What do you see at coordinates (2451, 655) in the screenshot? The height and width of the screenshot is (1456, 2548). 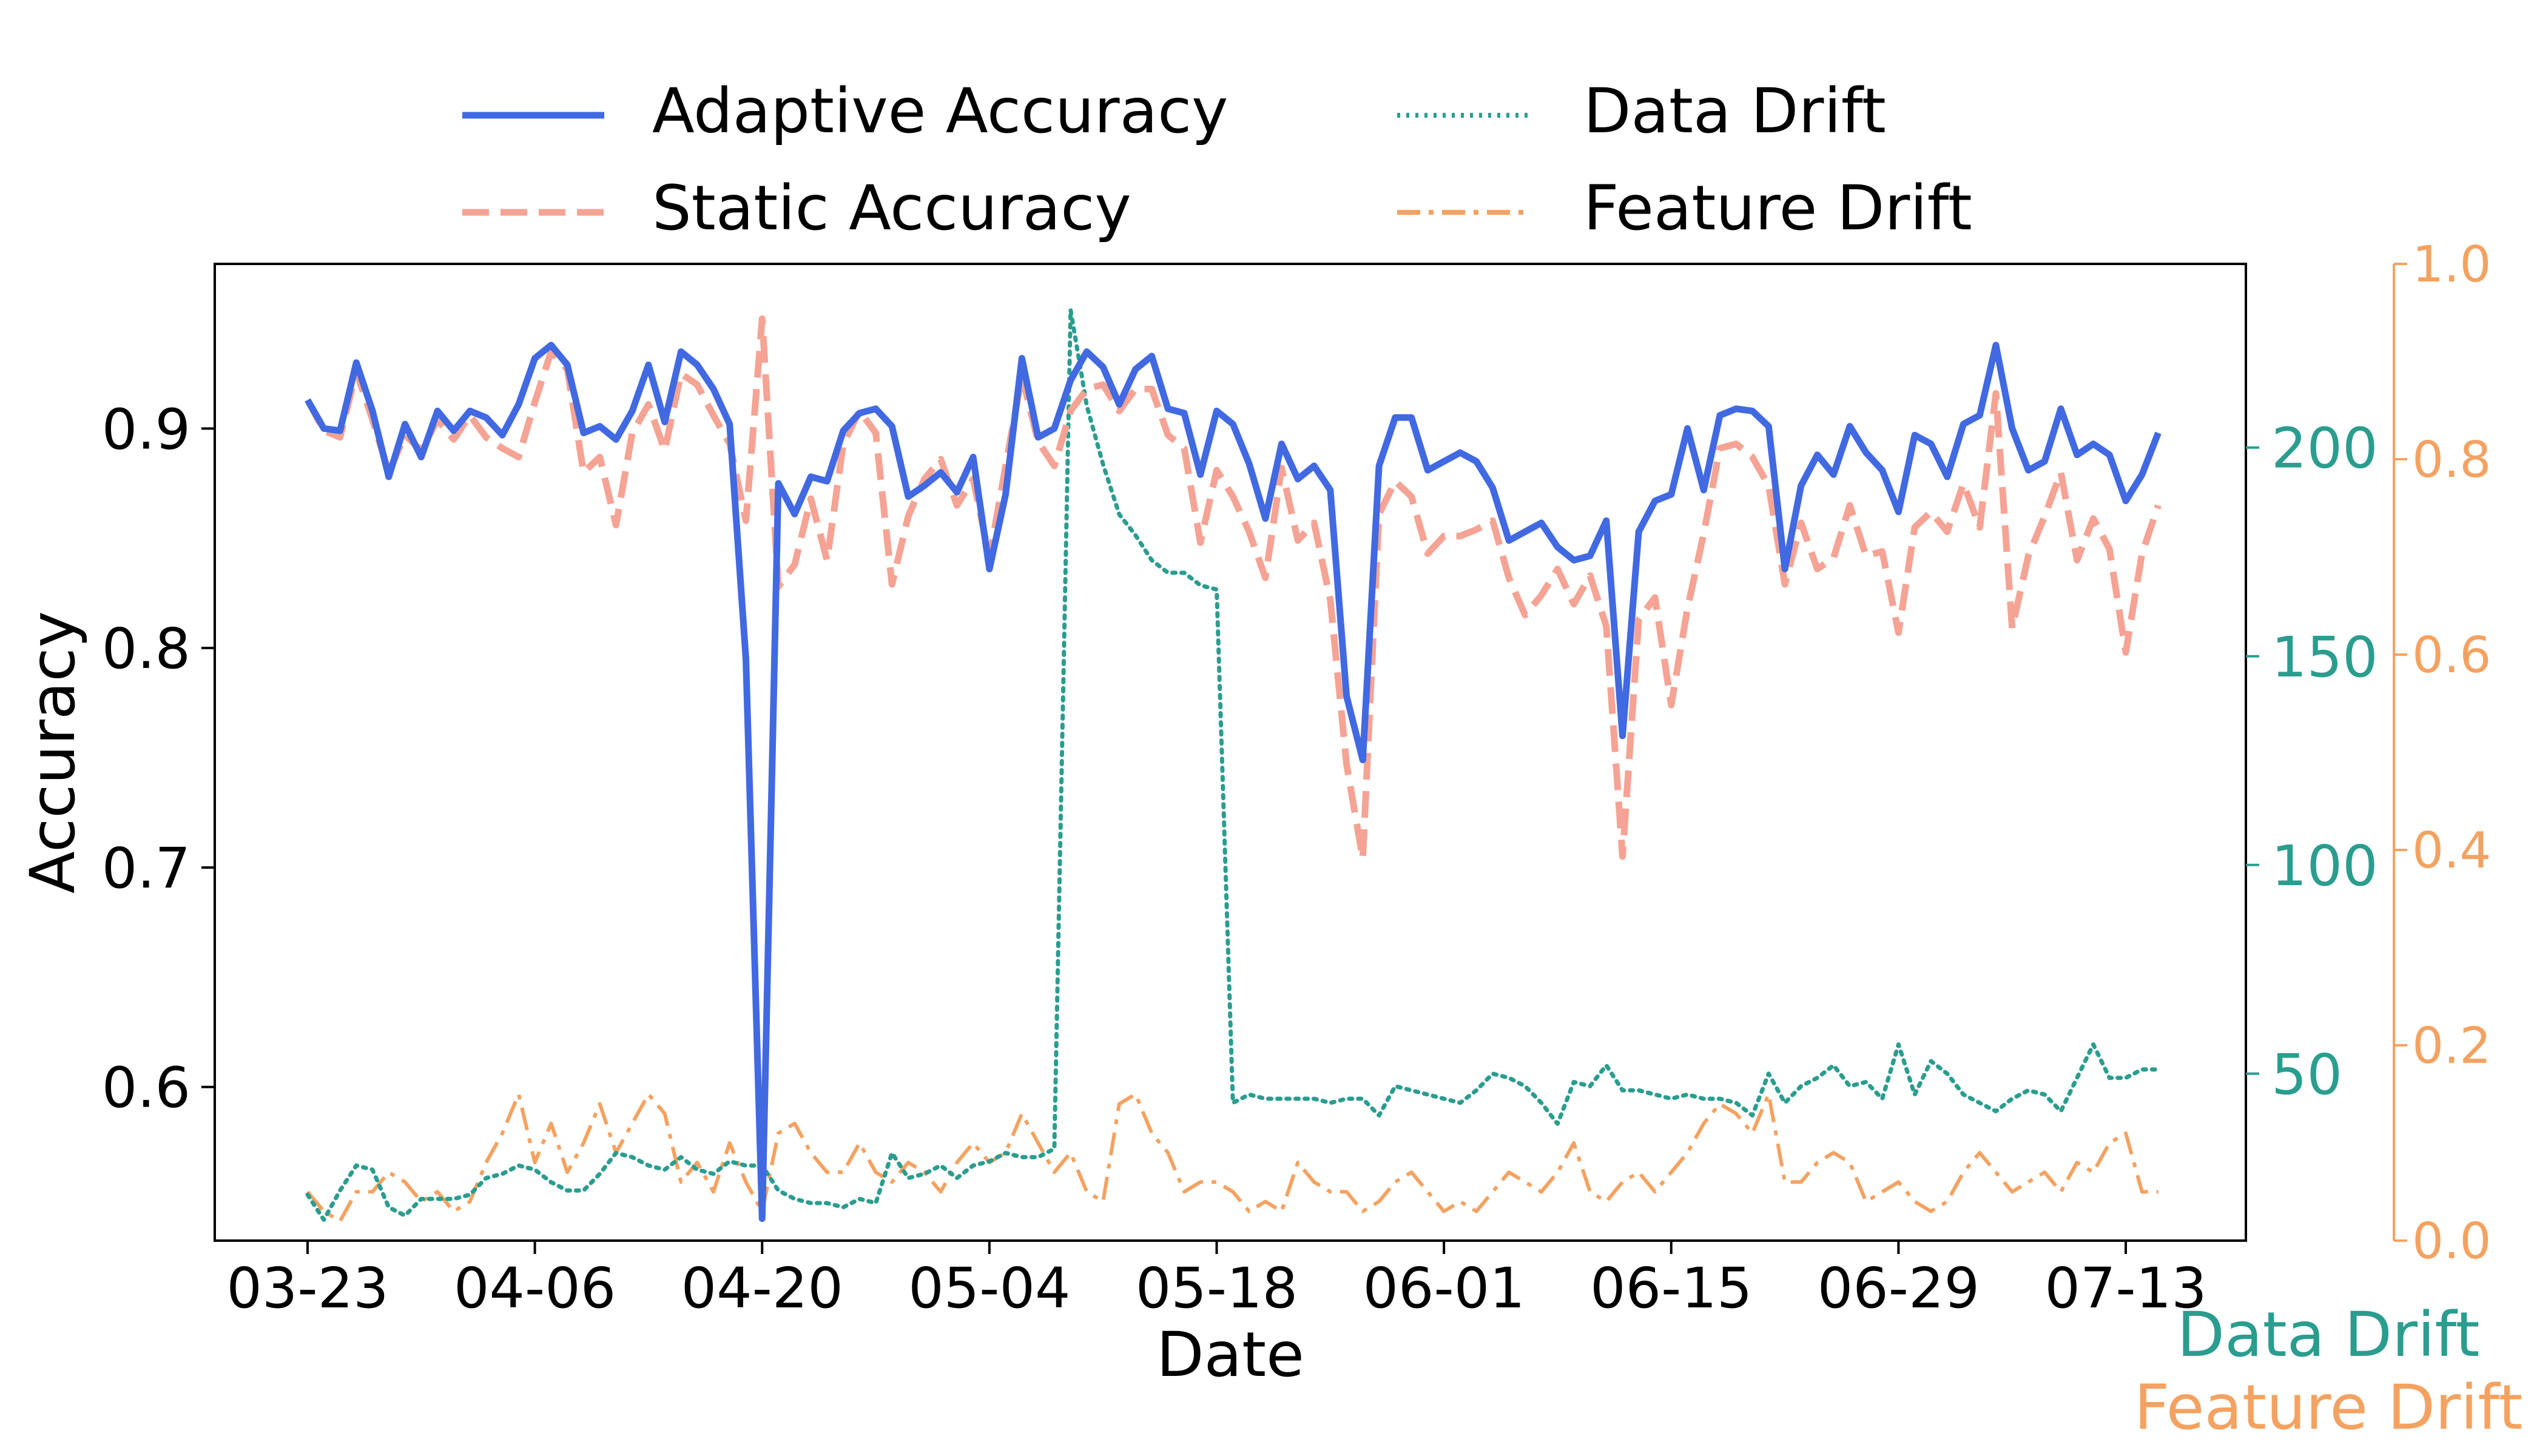 I see `feature-drift-tick-label: 0.6` at bounding box center [2451, 655].